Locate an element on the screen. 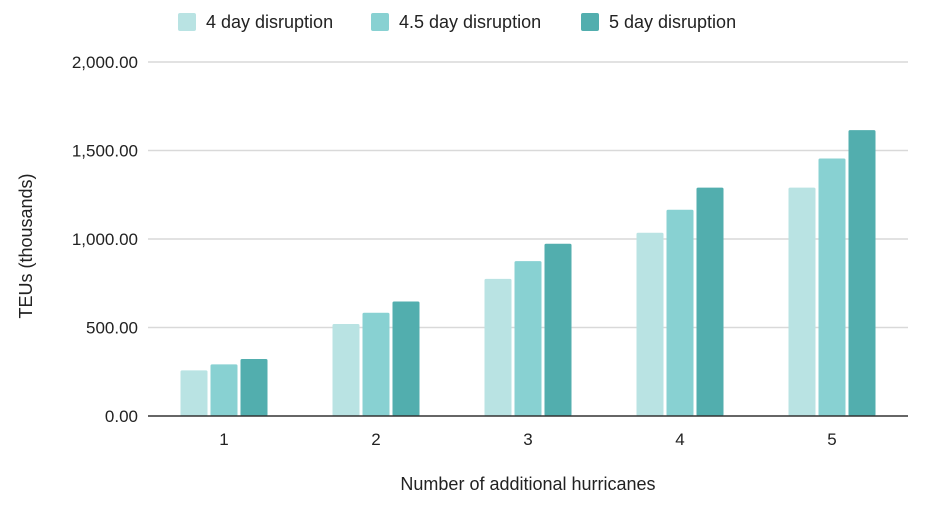  y-tick-label: 0.00 is located at coordinates (121, 416).